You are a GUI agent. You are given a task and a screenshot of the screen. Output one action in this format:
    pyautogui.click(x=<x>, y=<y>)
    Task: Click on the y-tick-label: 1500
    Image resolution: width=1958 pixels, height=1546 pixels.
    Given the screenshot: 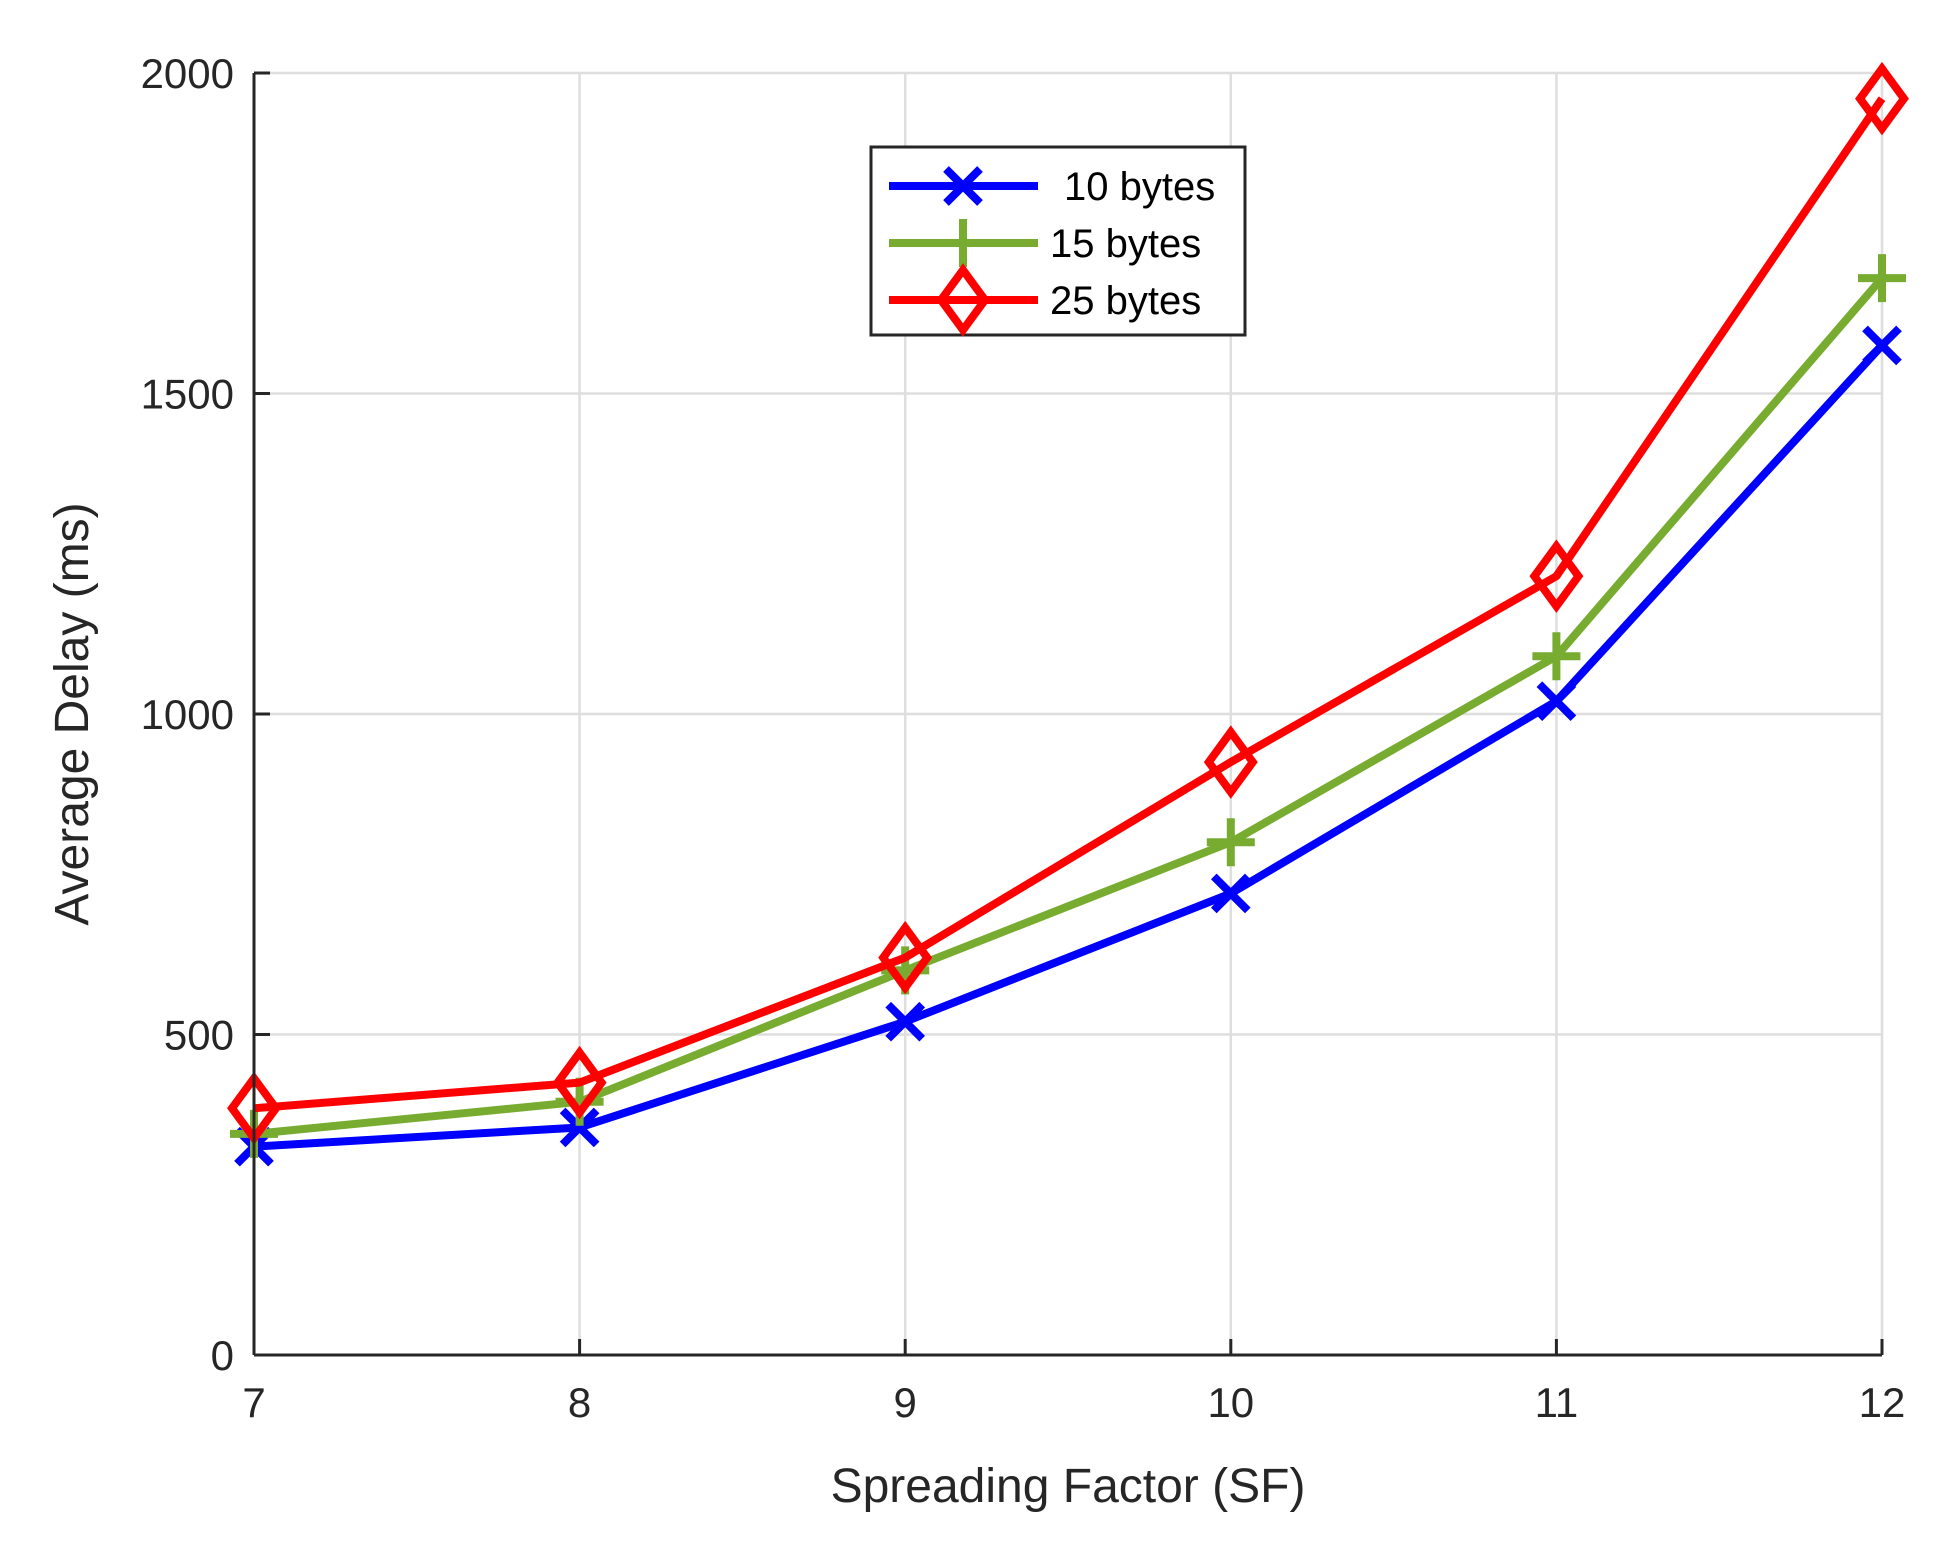 What is the action you would take?
    pyautogui.click(x=187, y=394)
    